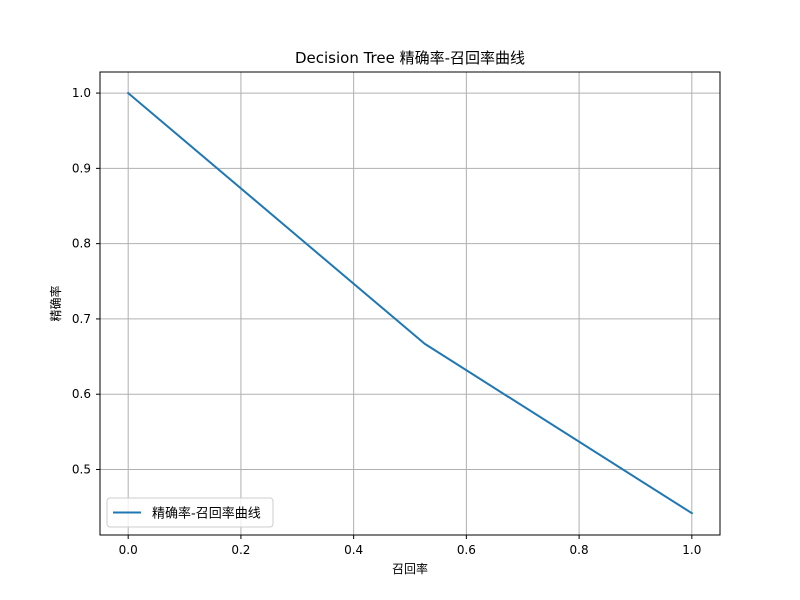 Image resolution: width=800 pixels, height=600 pixels. What do you see at coordinates (410, 568) in the screenshot?
I see `x-axis-label: 召回率` at bounding box center [410, 568].